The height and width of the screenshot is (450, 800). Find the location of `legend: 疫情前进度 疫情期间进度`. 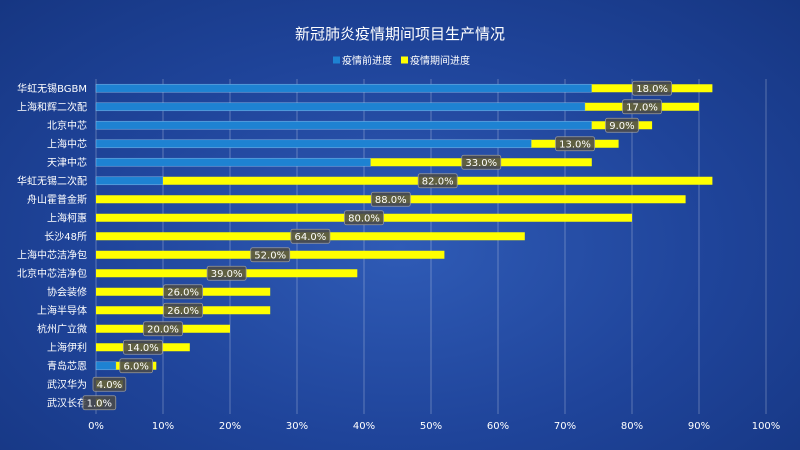

legend: 疫情前进度 疫情期间进度 is located at coordinates (401, 60).